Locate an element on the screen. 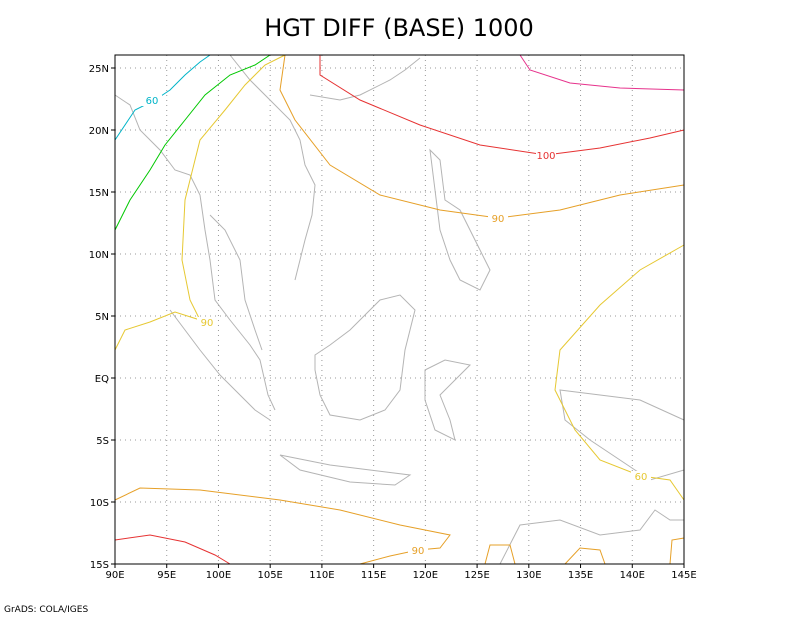 Image resolution: width=800 pixels, height=618 pixels. y-tick-label: 10S is located at coordinates (99, 503).